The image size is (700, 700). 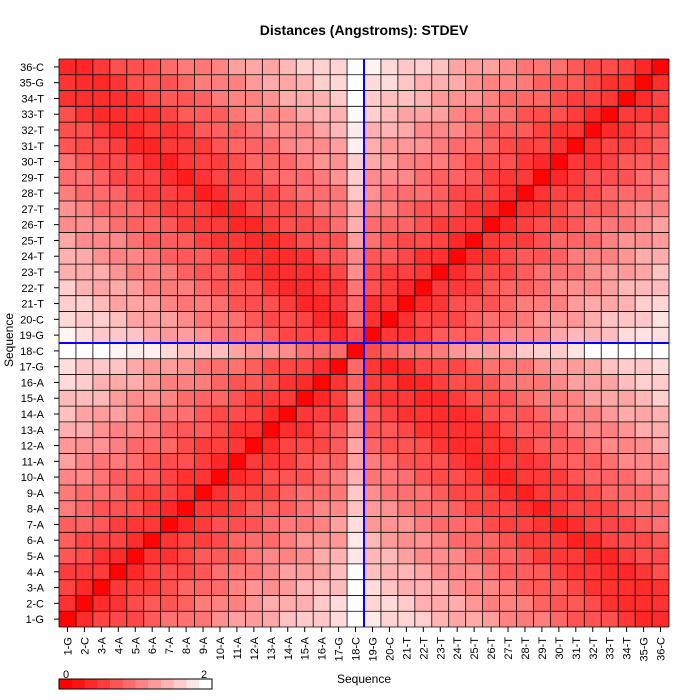 I want to click on y-tick-label: 17-G, so click(x=32, y=368).